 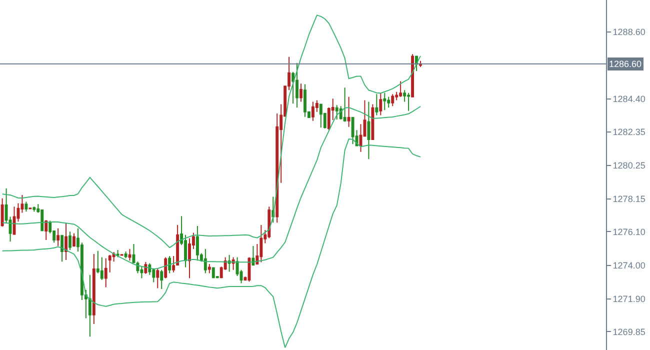 What do you see at coordinates (629, 331) in the screenshot?
I see `y-tick-label: 1269.85` at bounding box center [629, 331].